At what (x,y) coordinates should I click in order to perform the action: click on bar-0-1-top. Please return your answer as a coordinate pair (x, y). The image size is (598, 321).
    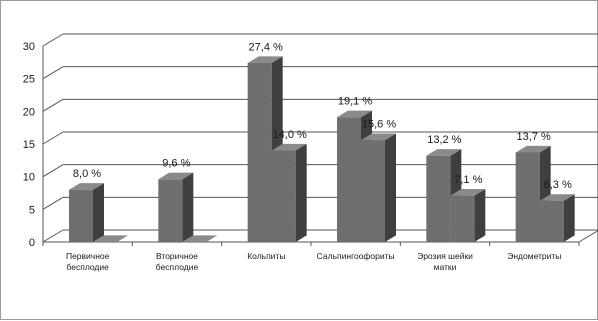
    Looking at the image, I should click on (176, 176).